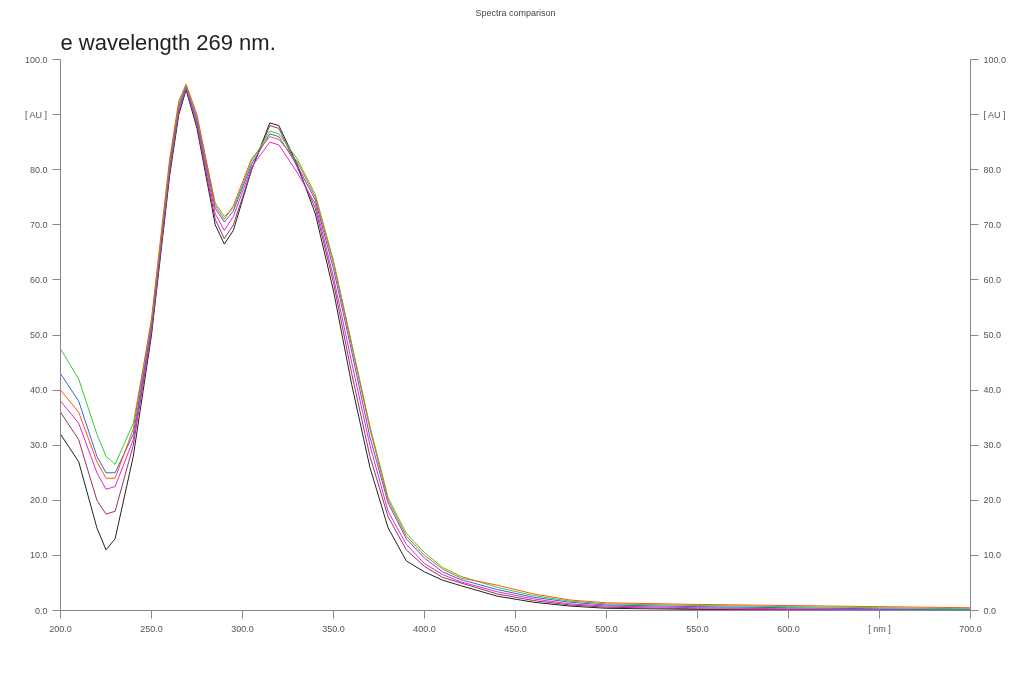 This screenshot has height=684, width=1035. I want to click on text: e wavelength 269 nm., so click(168, 42).